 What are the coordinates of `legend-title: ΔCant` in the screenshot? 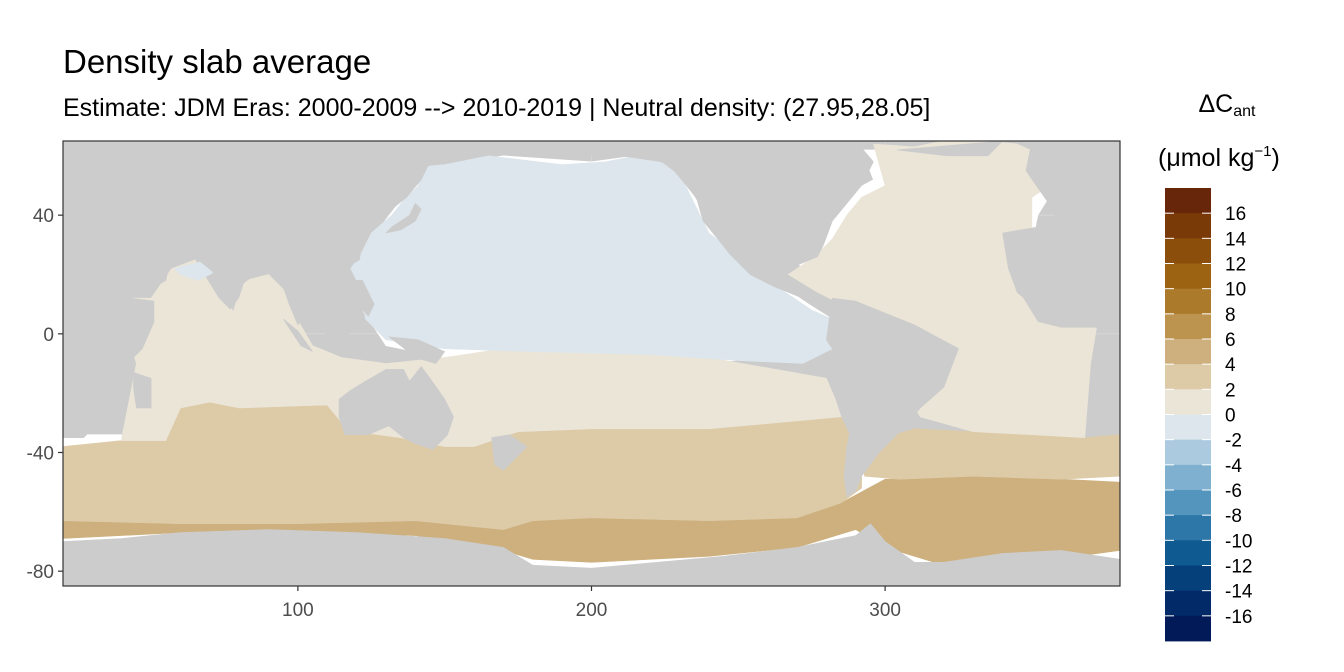 It's located at (1227, 108).